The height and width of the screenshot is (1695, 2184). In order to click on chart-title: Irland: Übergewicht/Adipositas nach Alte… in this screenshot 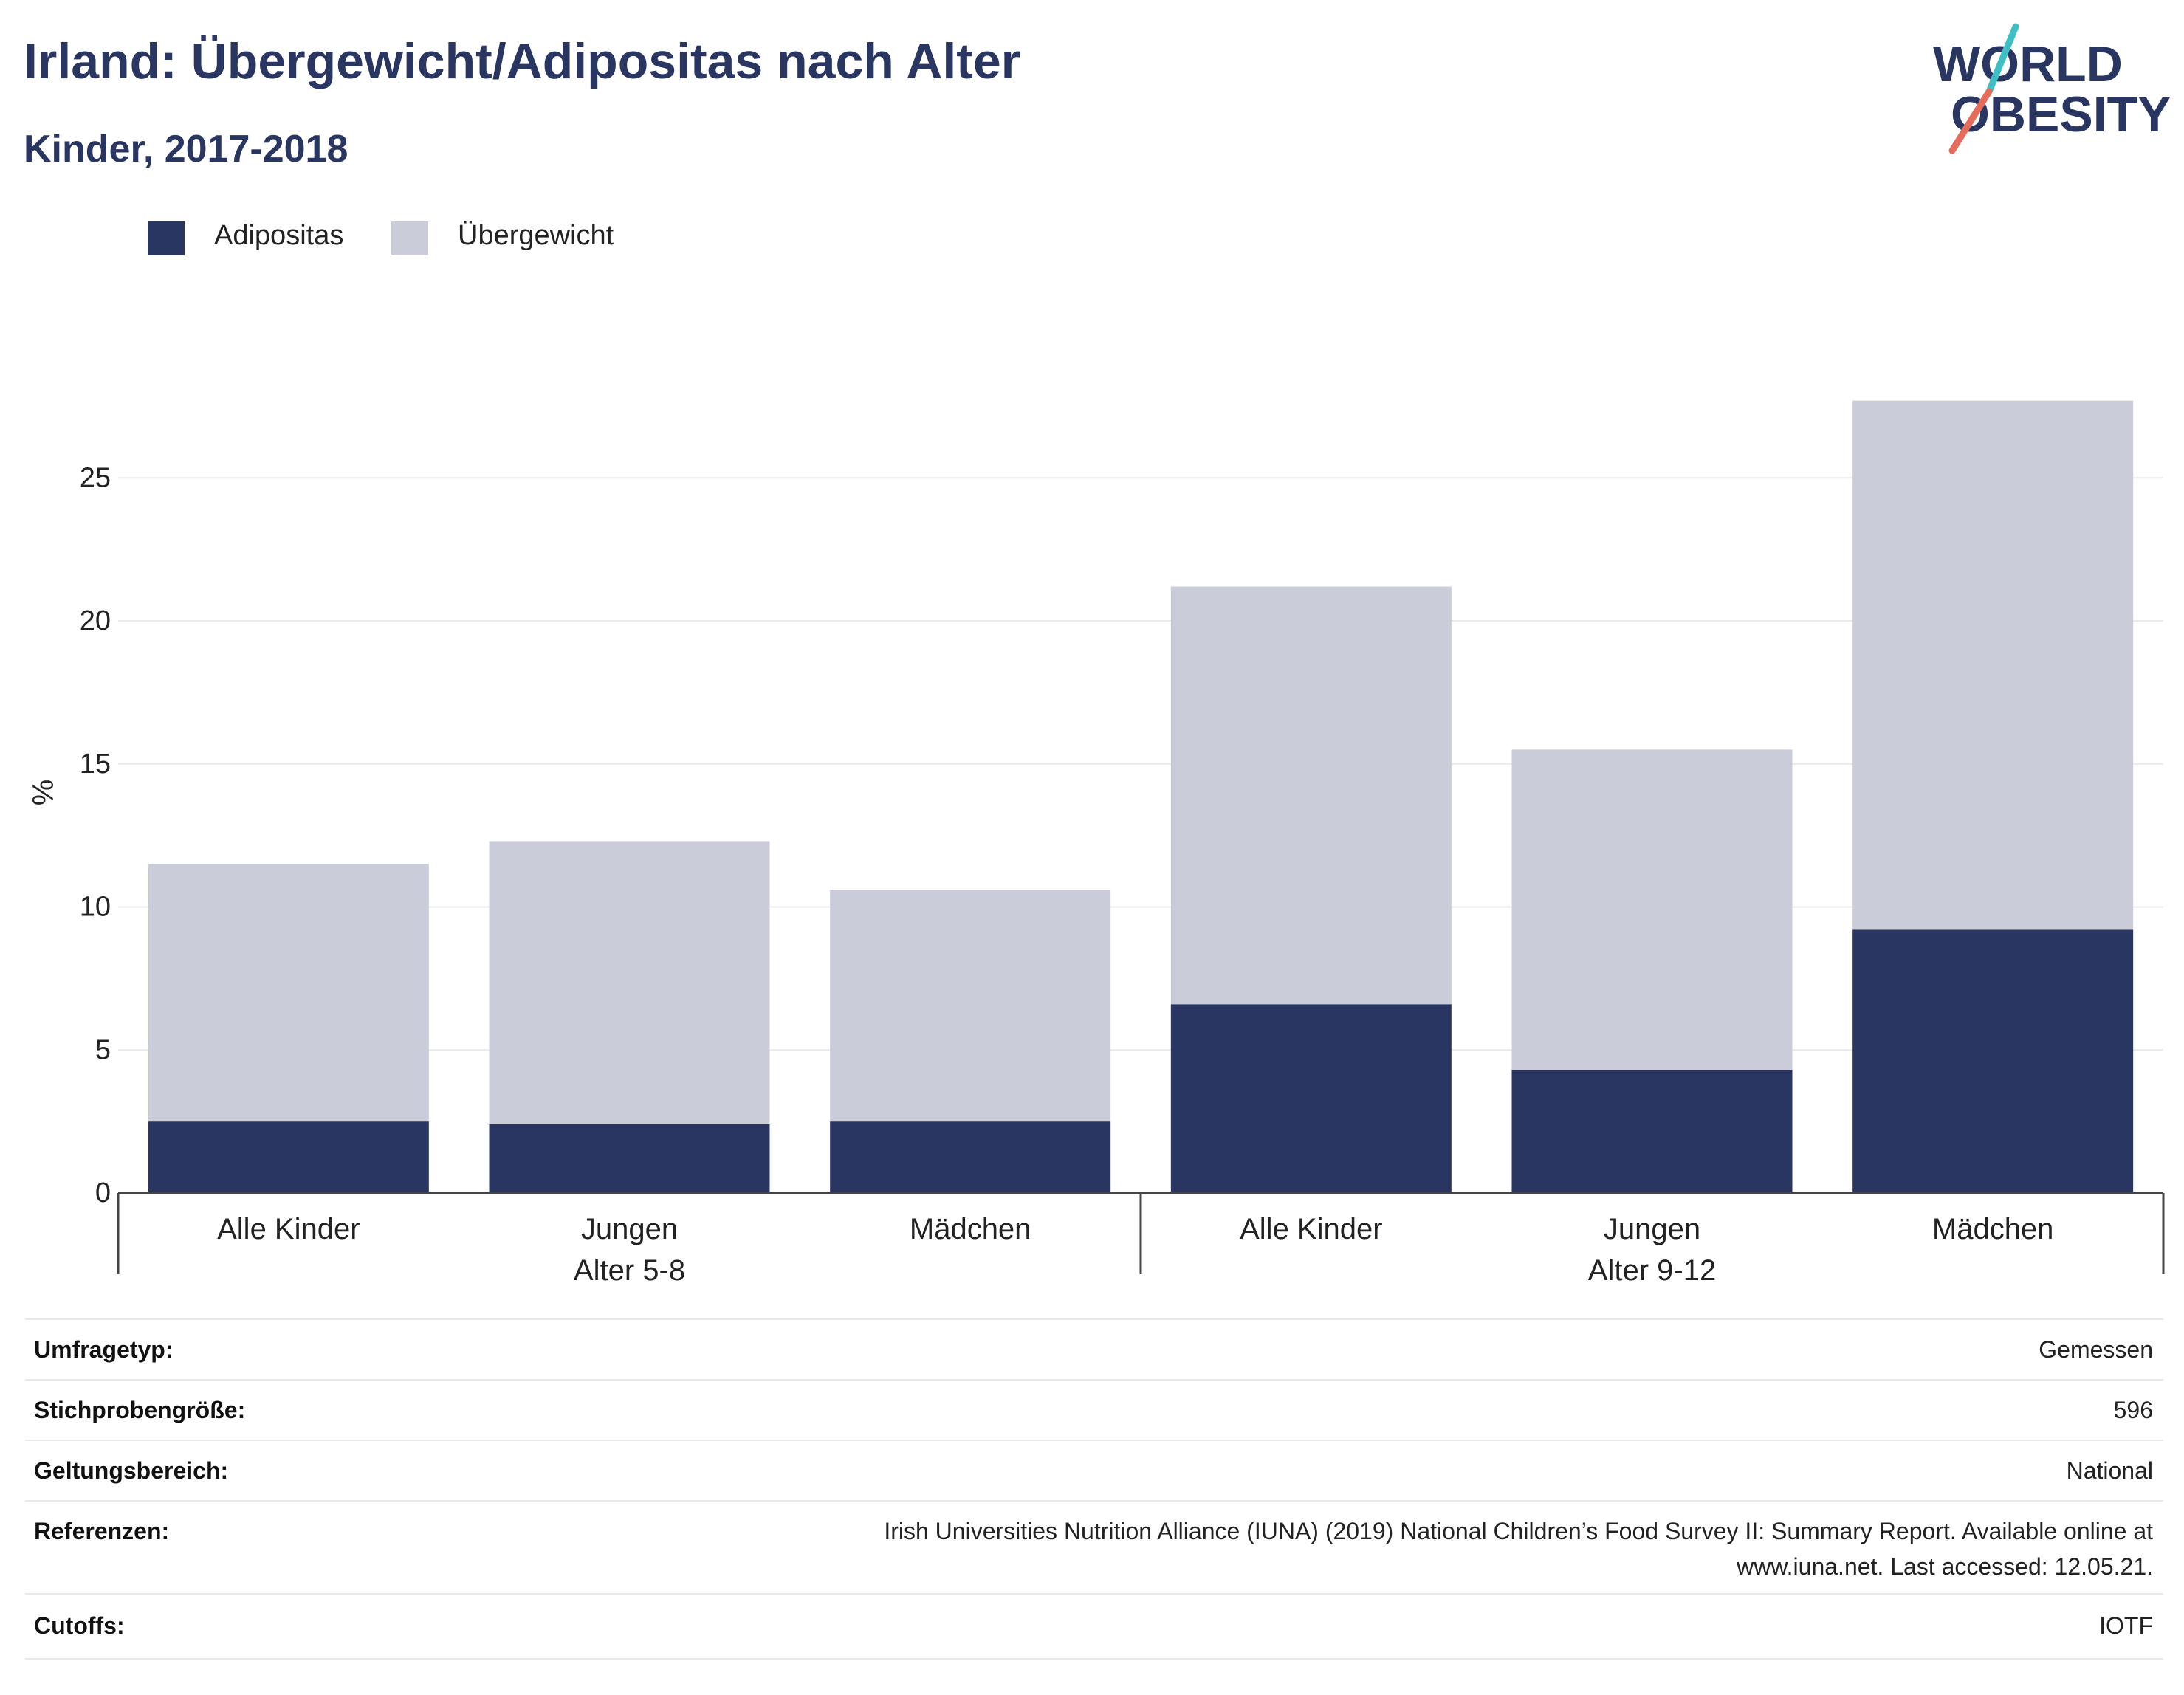, I will do `click(522, 61)`.